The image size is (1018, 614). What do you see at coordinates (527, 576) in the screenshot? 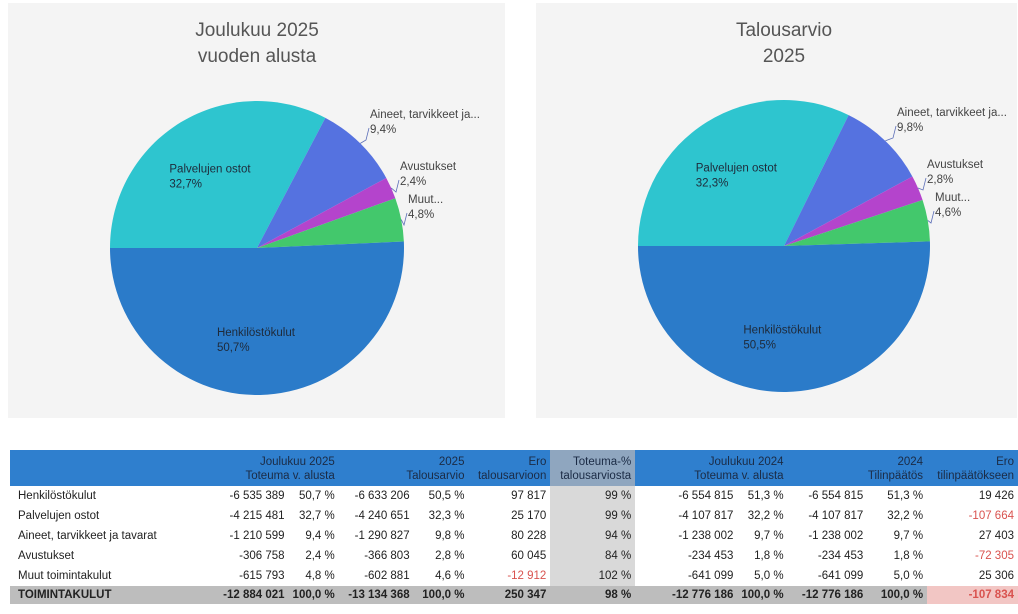
I see `table-cell: -12 912` at bounding box center [527, 576].